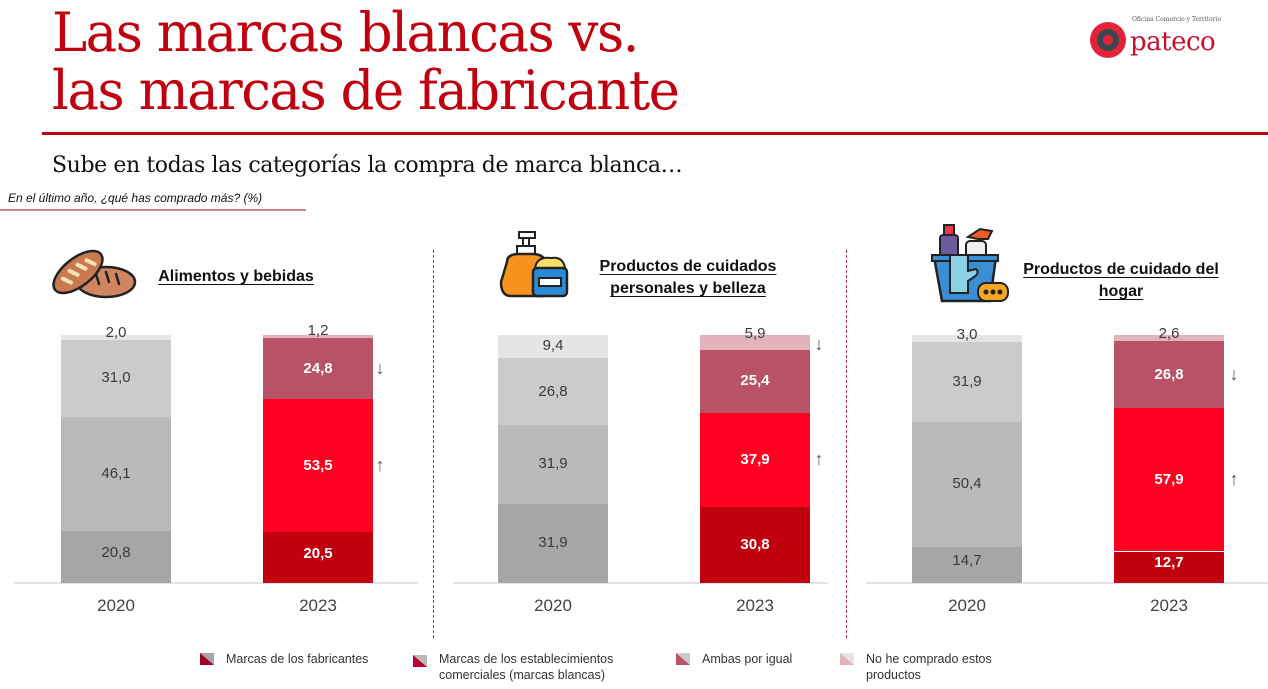 This screenshot has height=689, width=1268. I want to click on panel-title-line-1: Productos de cuidados, so click(688, 266).